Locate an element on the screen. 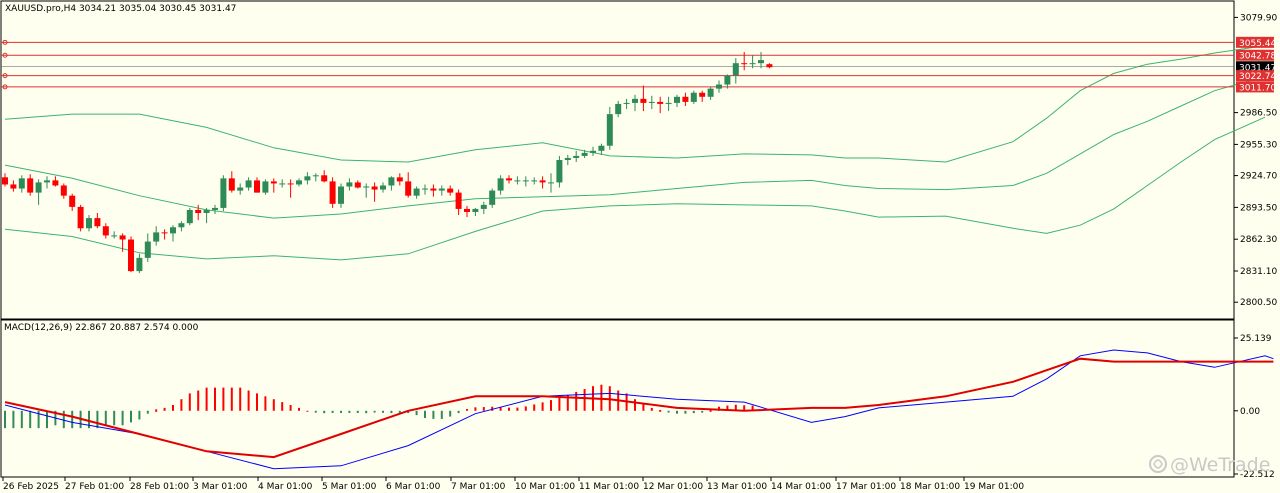 This screenshot has height=493, width=1280. wetrade-logo-icon is located at coordinates (1158, 464).